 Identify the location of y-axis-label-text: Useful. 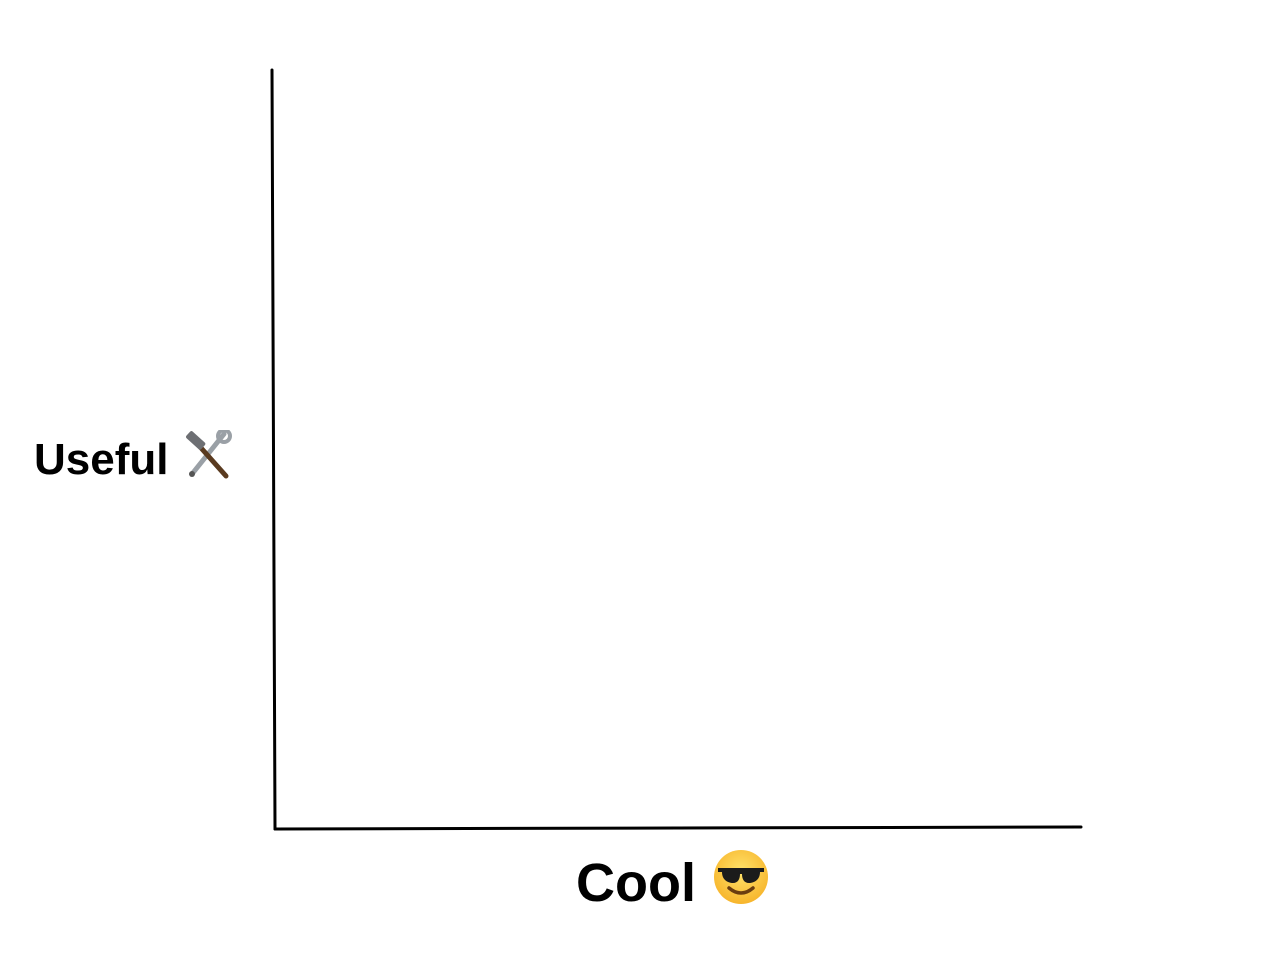
(101, 459).